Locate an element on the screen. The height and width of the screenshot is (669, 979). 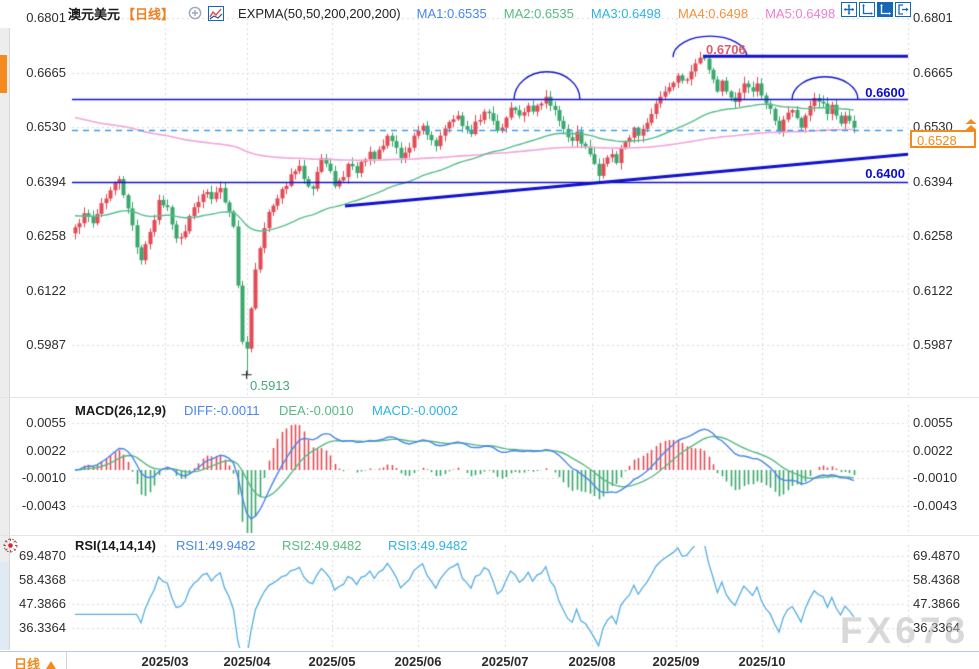
symbol-name: 澳元美元 is located at coordinates (94, 14).